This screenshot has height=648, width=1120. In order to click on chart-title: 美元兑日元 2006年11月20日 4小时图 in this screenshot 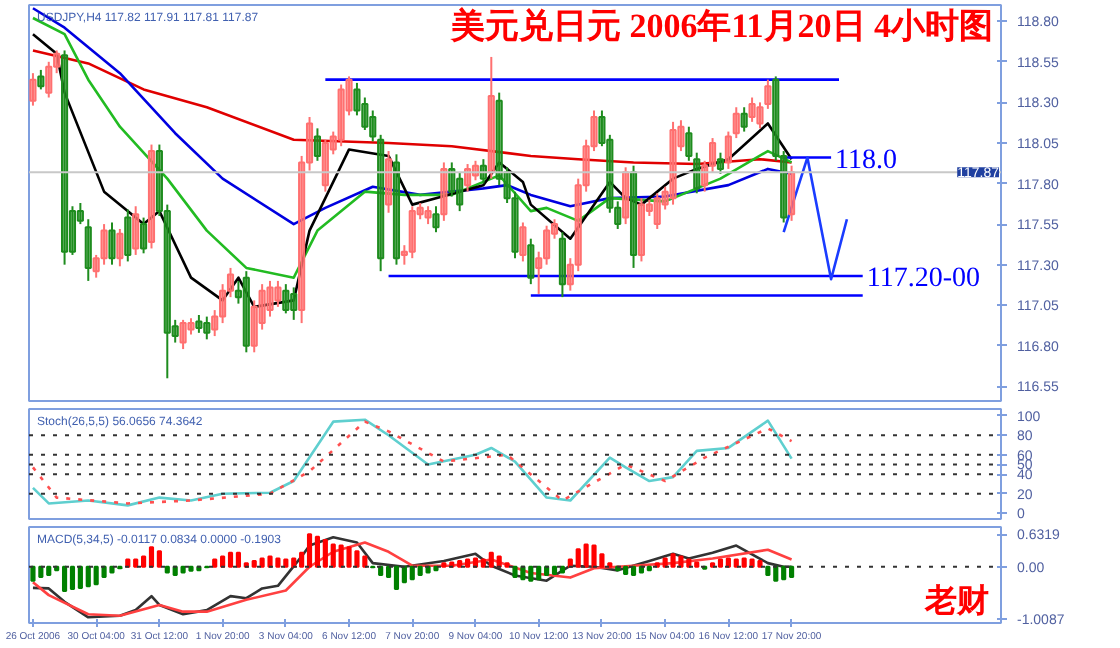, I will do `click(720, 26)`.